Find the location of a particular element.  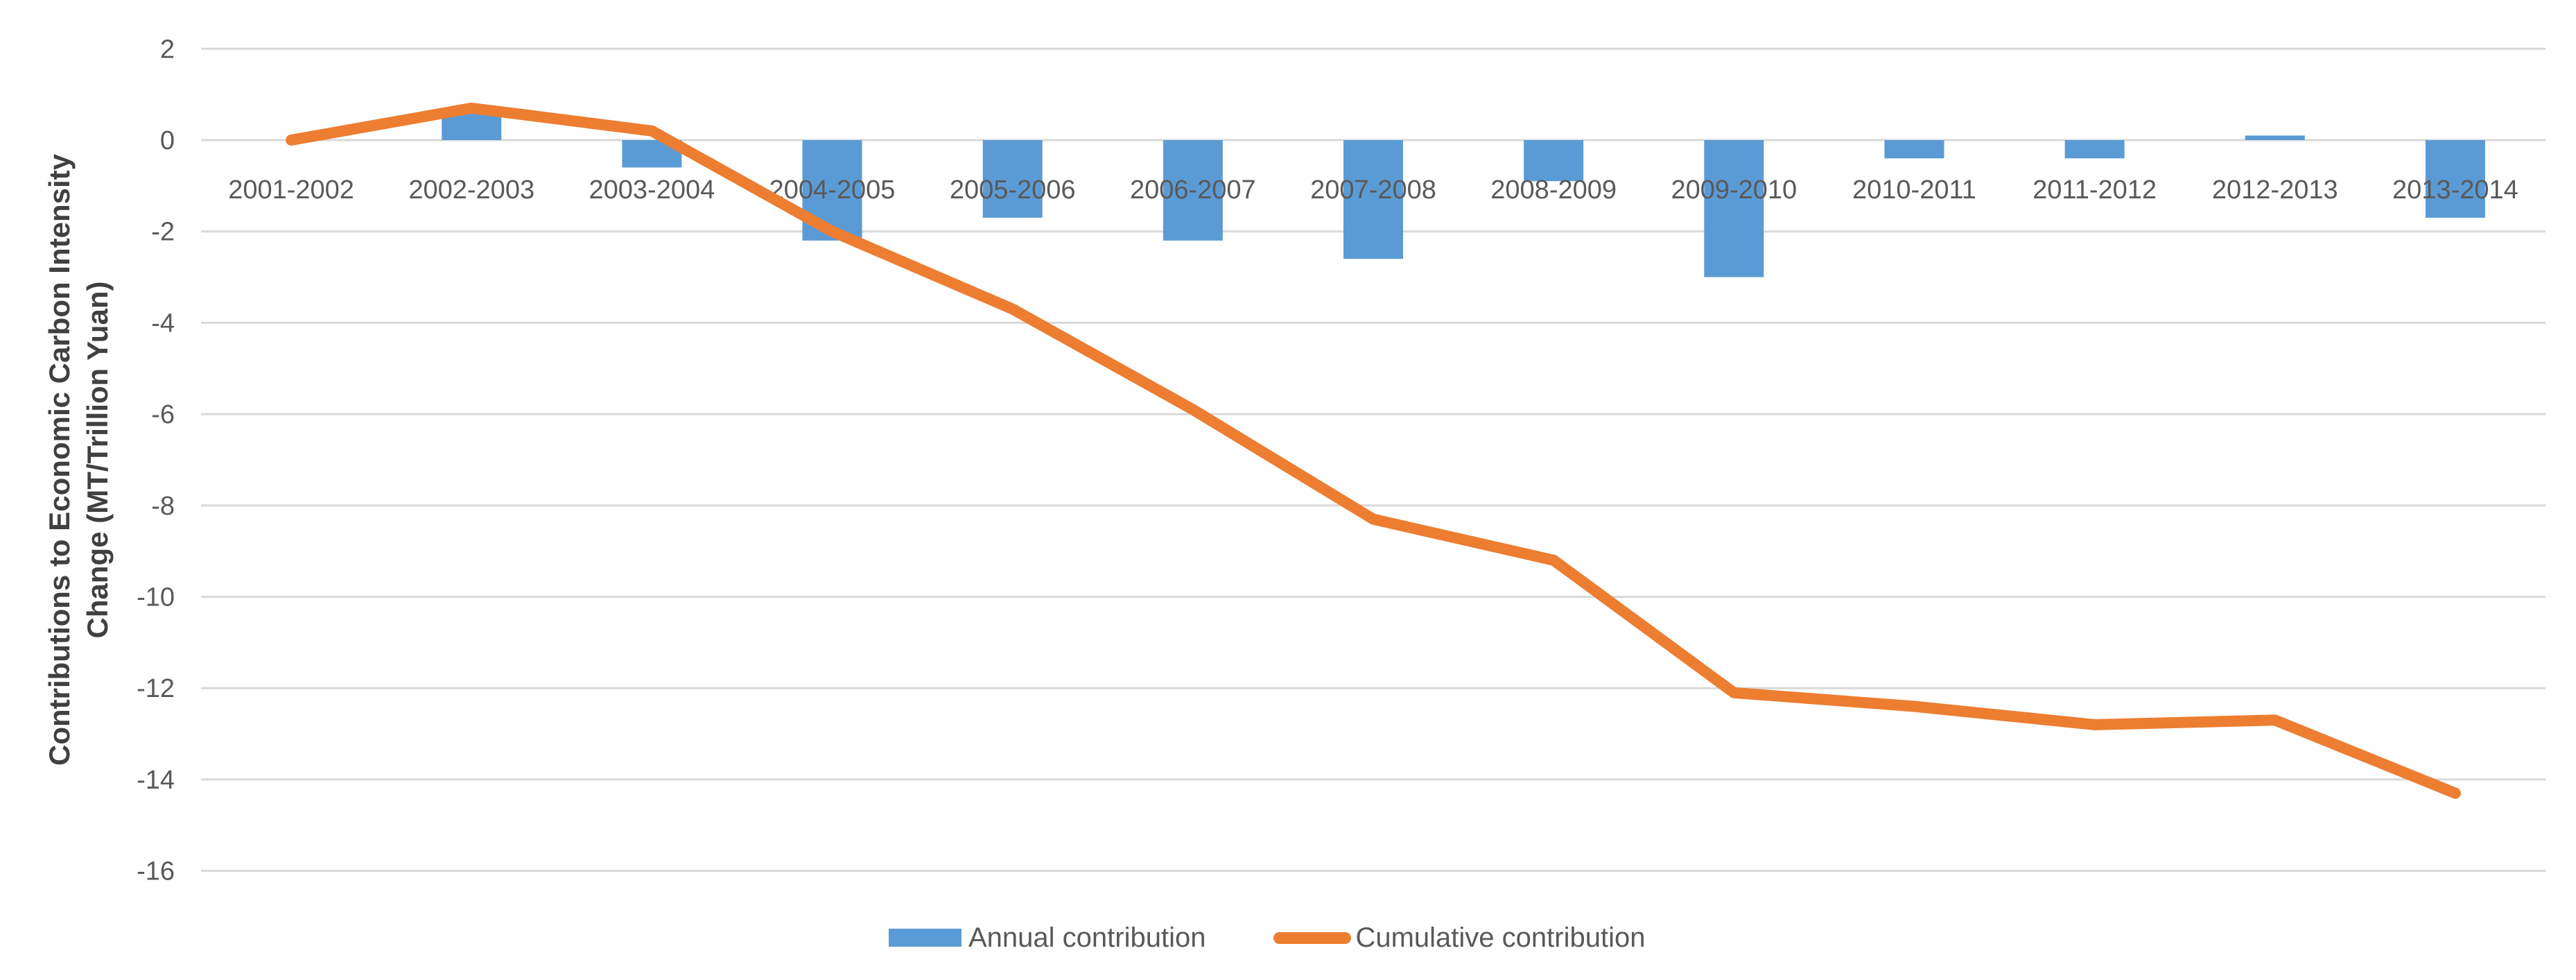

category-label: 2007-2008 is located at coordinates (1373, 190).